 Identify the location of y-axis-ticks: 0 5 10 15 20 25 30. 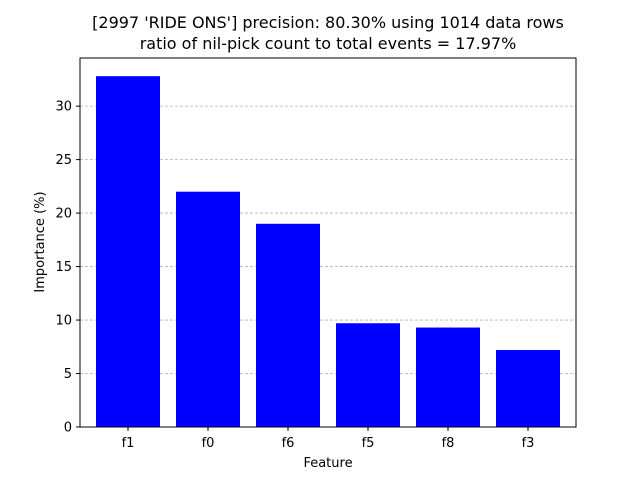
(67, 268).